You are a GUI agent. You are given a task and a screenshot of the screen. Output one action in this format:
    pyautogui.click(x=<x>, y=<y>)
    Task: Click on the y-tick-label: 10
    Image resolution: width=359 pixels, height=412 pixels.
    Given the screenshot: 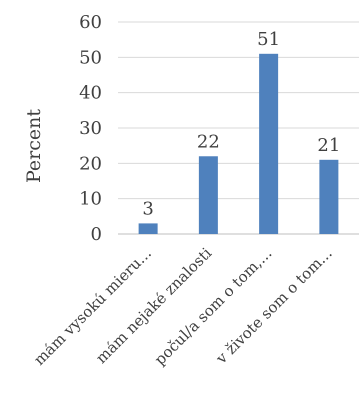 What is the action you would take?
    pyautogui.click(x=90, y=199)
    